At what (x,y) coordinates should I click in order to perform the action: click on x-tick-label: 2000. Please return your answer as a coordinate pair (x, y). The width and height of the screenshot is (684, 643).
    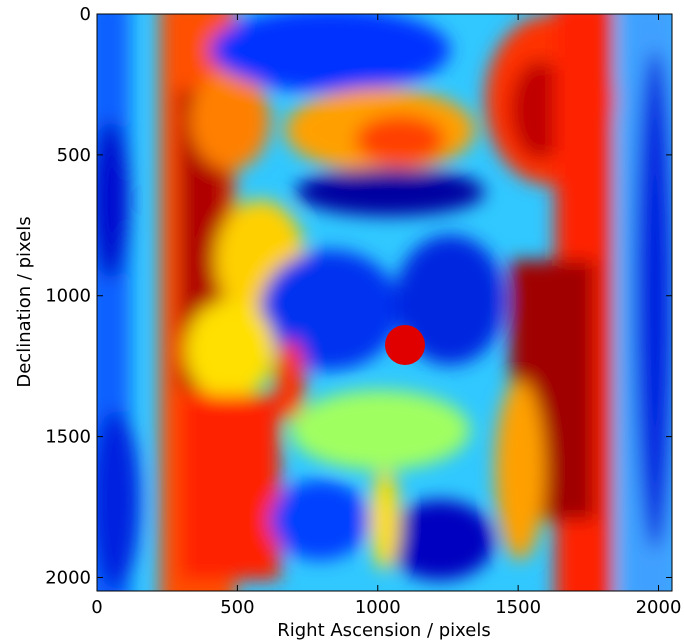
    Looking at the image, I should click on (659, 607).